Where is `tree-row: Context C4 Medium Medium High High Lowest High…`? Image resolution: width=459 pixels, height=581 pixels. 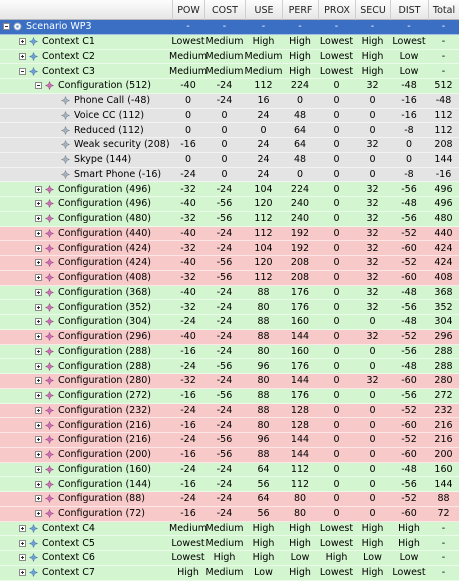
tree-row: Context C4 Medium Medium High High Lowest High… is located at coordinates (229, 529).